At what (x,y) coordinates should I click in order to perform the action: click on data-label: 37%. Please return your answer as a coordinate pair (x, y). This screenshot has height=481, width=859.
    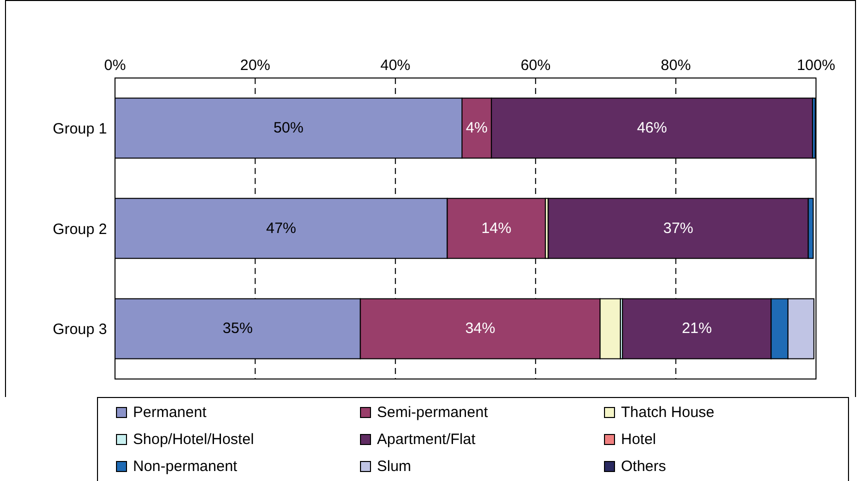
    Looking at the image, I should click on (678, 228).